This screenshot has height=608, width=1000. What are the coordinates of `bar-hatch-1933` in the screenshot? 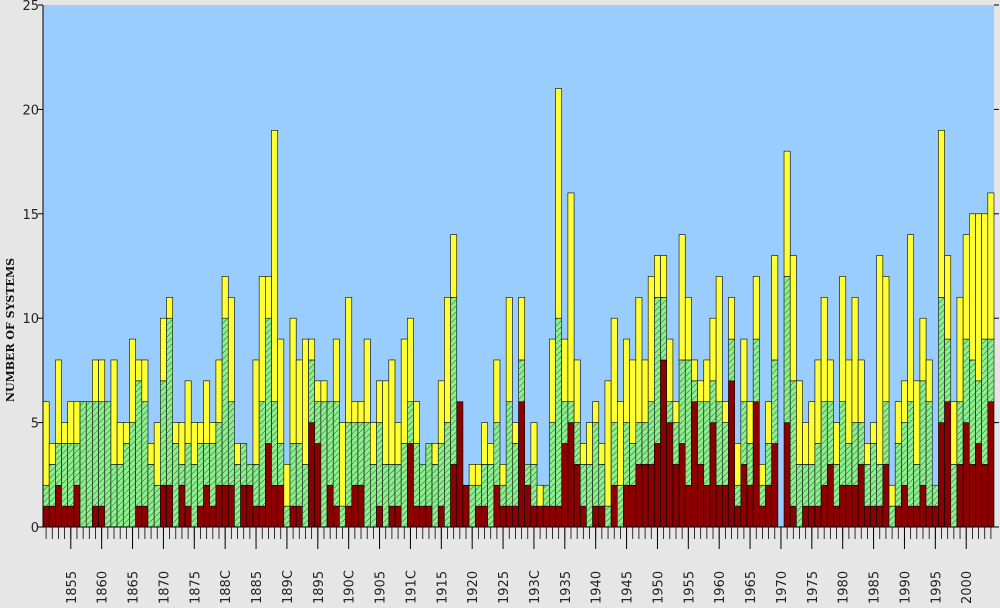 It's located at (552, 464).